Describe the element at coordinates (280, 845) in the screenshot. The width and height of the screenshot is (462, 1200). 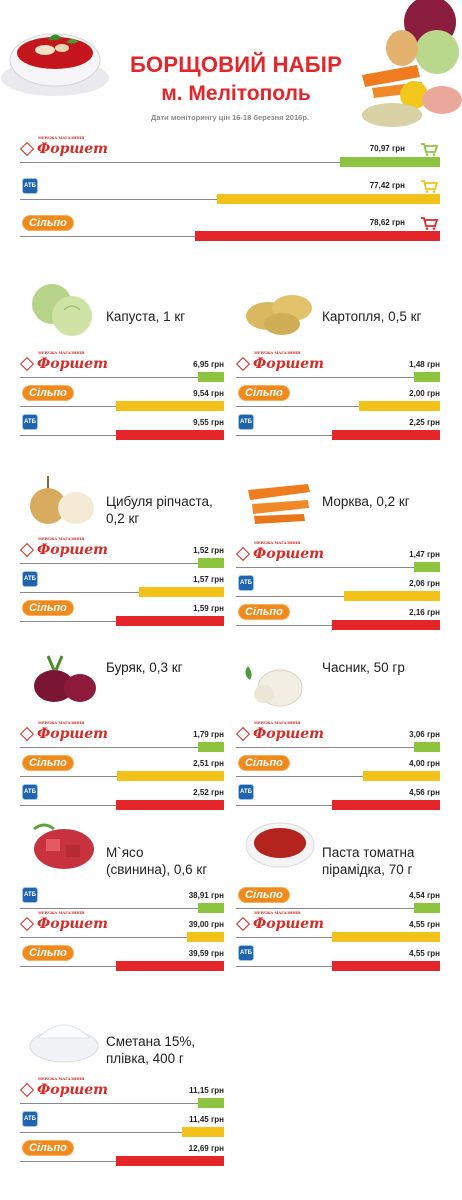
I see `tomato-paste-icon` at that location.